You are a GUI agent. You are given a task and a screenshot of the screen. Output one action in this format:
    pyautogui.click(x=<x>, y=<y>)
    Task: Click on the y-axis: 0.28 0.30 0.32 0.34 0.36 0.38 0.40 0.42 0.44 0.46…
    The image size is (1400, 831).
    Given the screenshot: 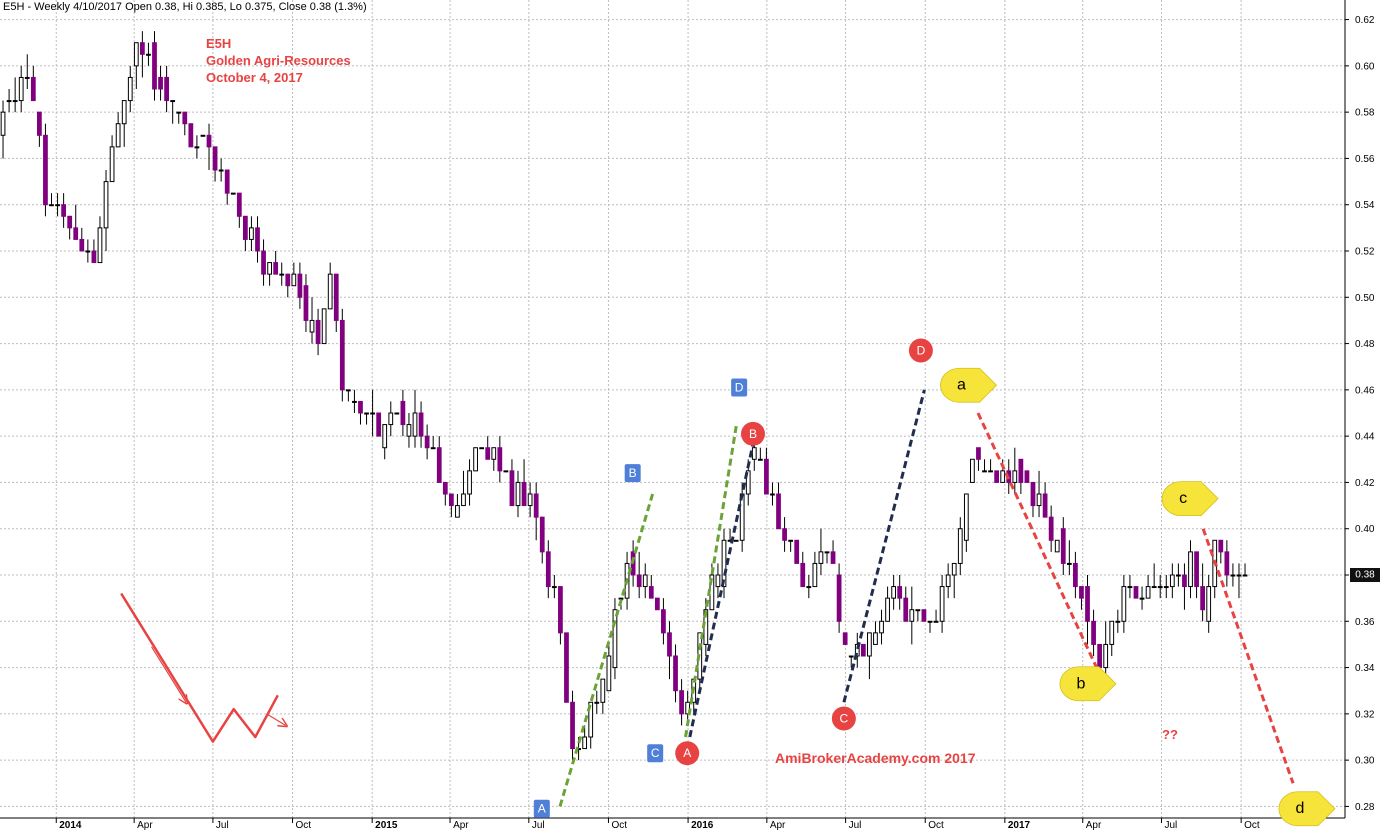 What is the action you would take?
    pyautogui.click(x=1359, y=409)
    